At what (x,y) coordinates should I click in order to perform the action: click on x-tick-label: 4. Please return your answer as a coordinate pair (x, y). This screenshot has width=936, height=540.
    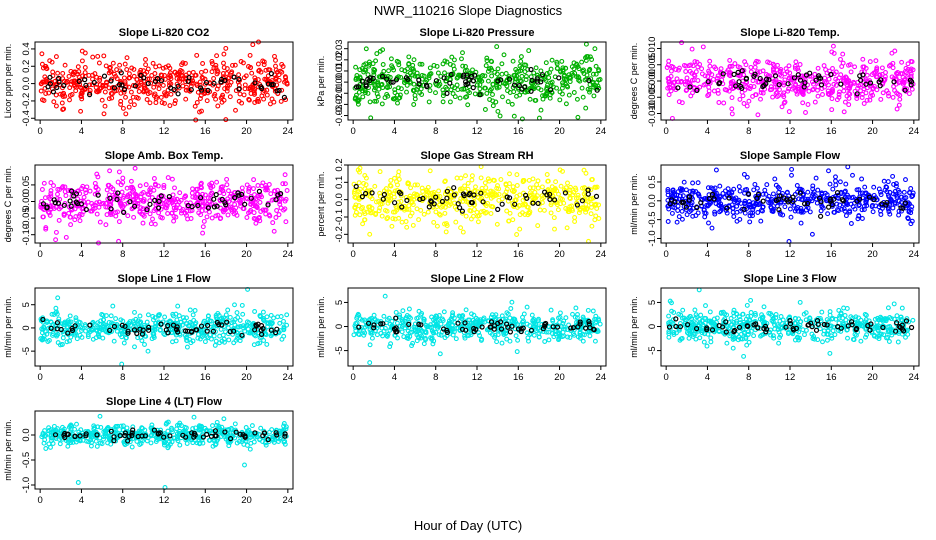
    Looking at the image, I should click on (707, 254).